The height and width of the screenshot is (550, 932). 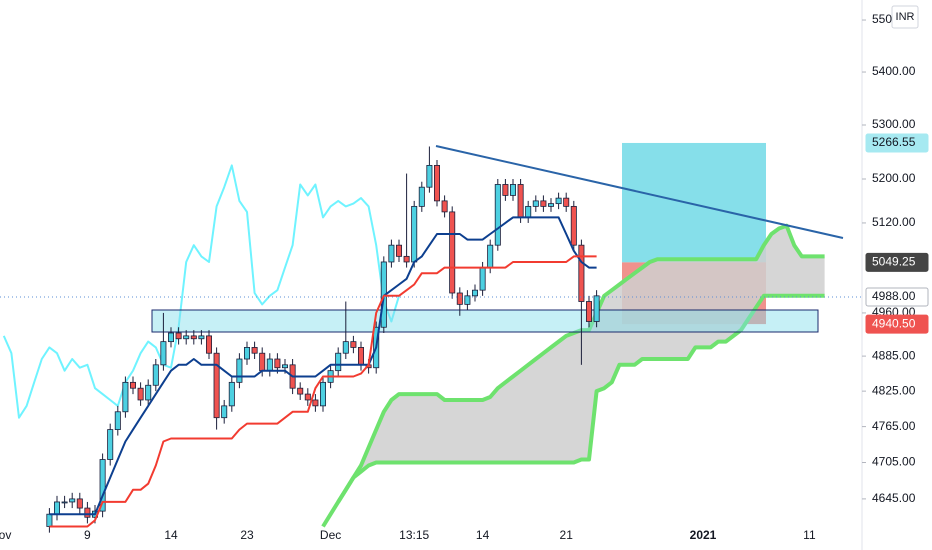 What do you see at coordinates (330, 535) in the screenshot?
I see `x-tick-label: Dec` at bounding box center [330, 535].